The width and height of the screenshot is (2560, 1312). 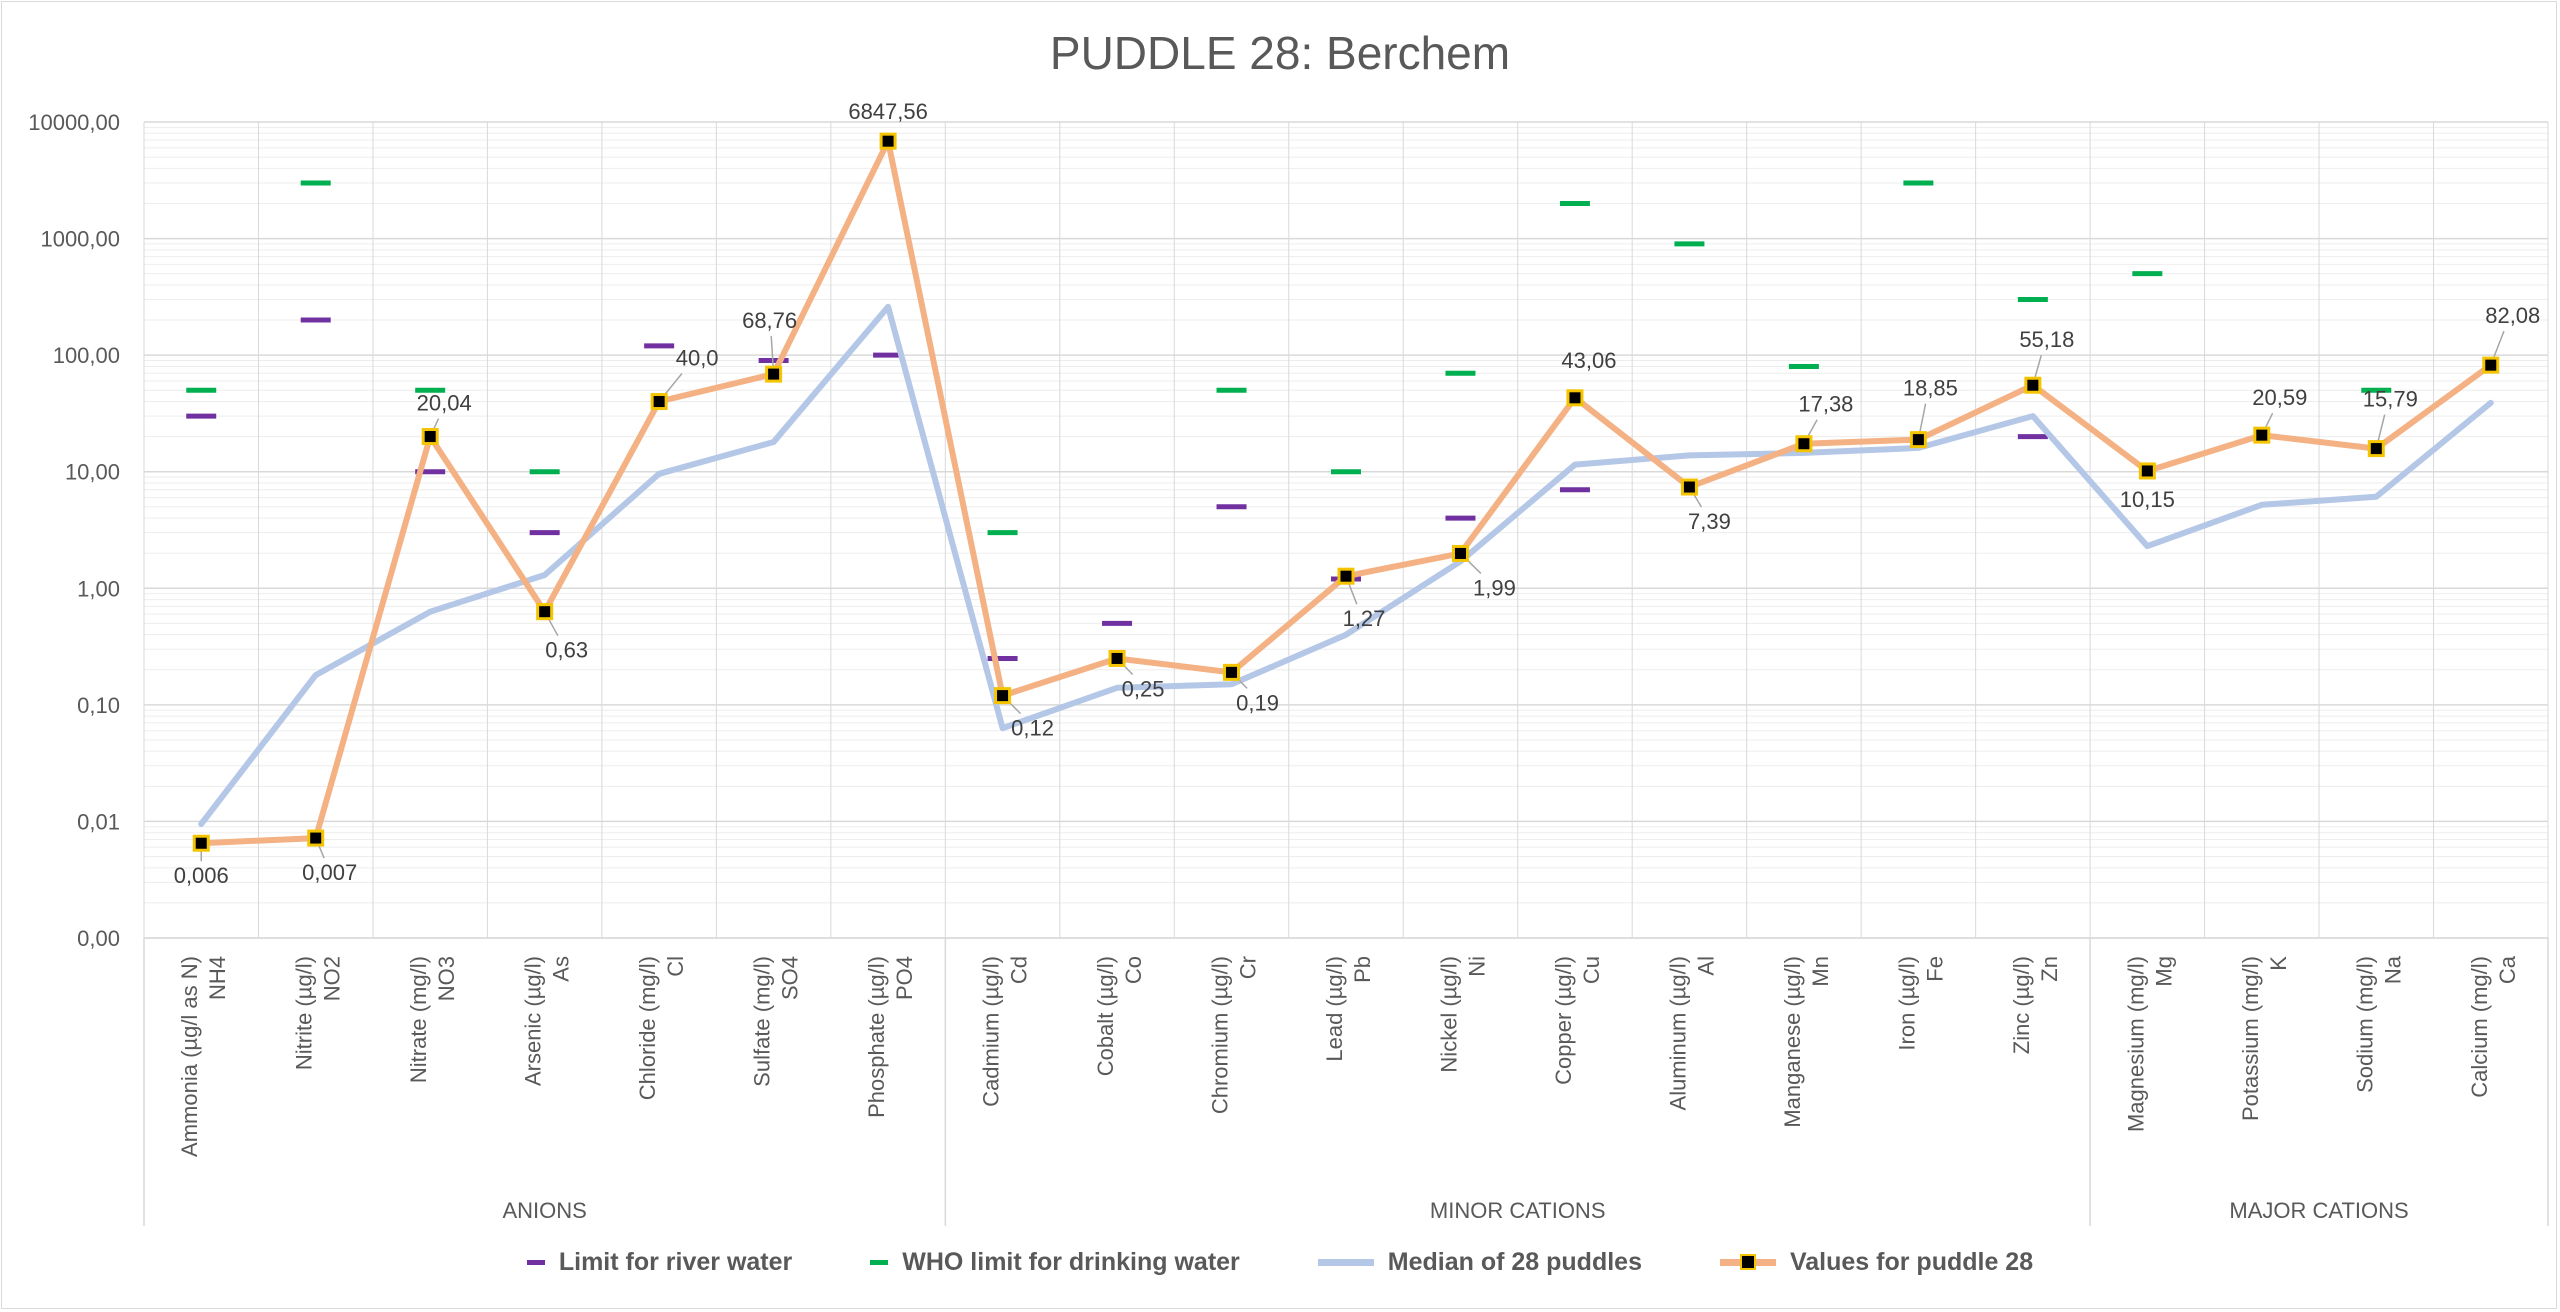 What do you see at coordinates (1518, 1210) in the screenshot?
I see `group-label: MINOR CATIONS` at bounding box center [1518, 1210].